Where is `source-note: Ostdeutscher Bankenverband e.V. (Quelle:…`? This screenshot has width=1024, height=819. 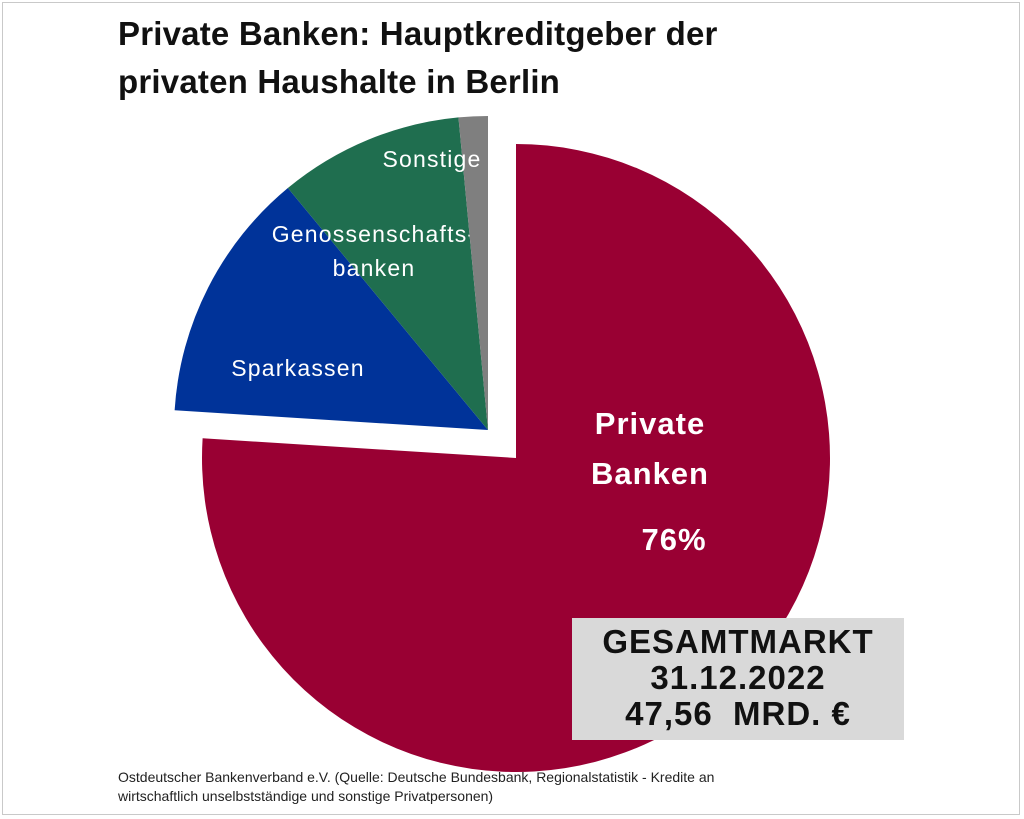
source-note: Ostdeutscher Bankenverband e.V. (Quelle:… is located at coordinates (518, 787).